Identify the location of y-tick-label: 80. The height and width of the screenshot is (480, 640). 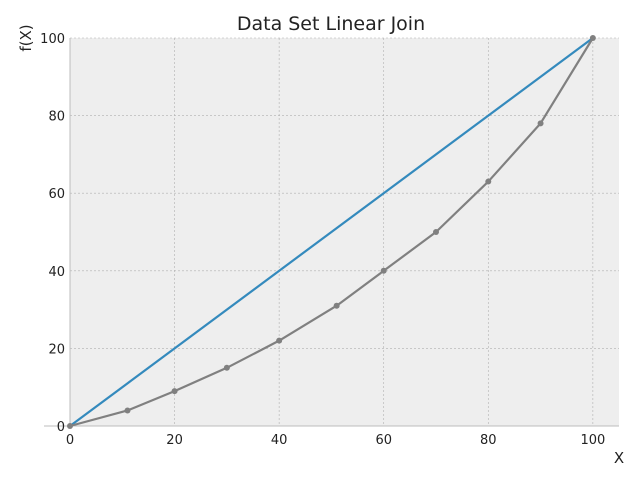
(56, 117).